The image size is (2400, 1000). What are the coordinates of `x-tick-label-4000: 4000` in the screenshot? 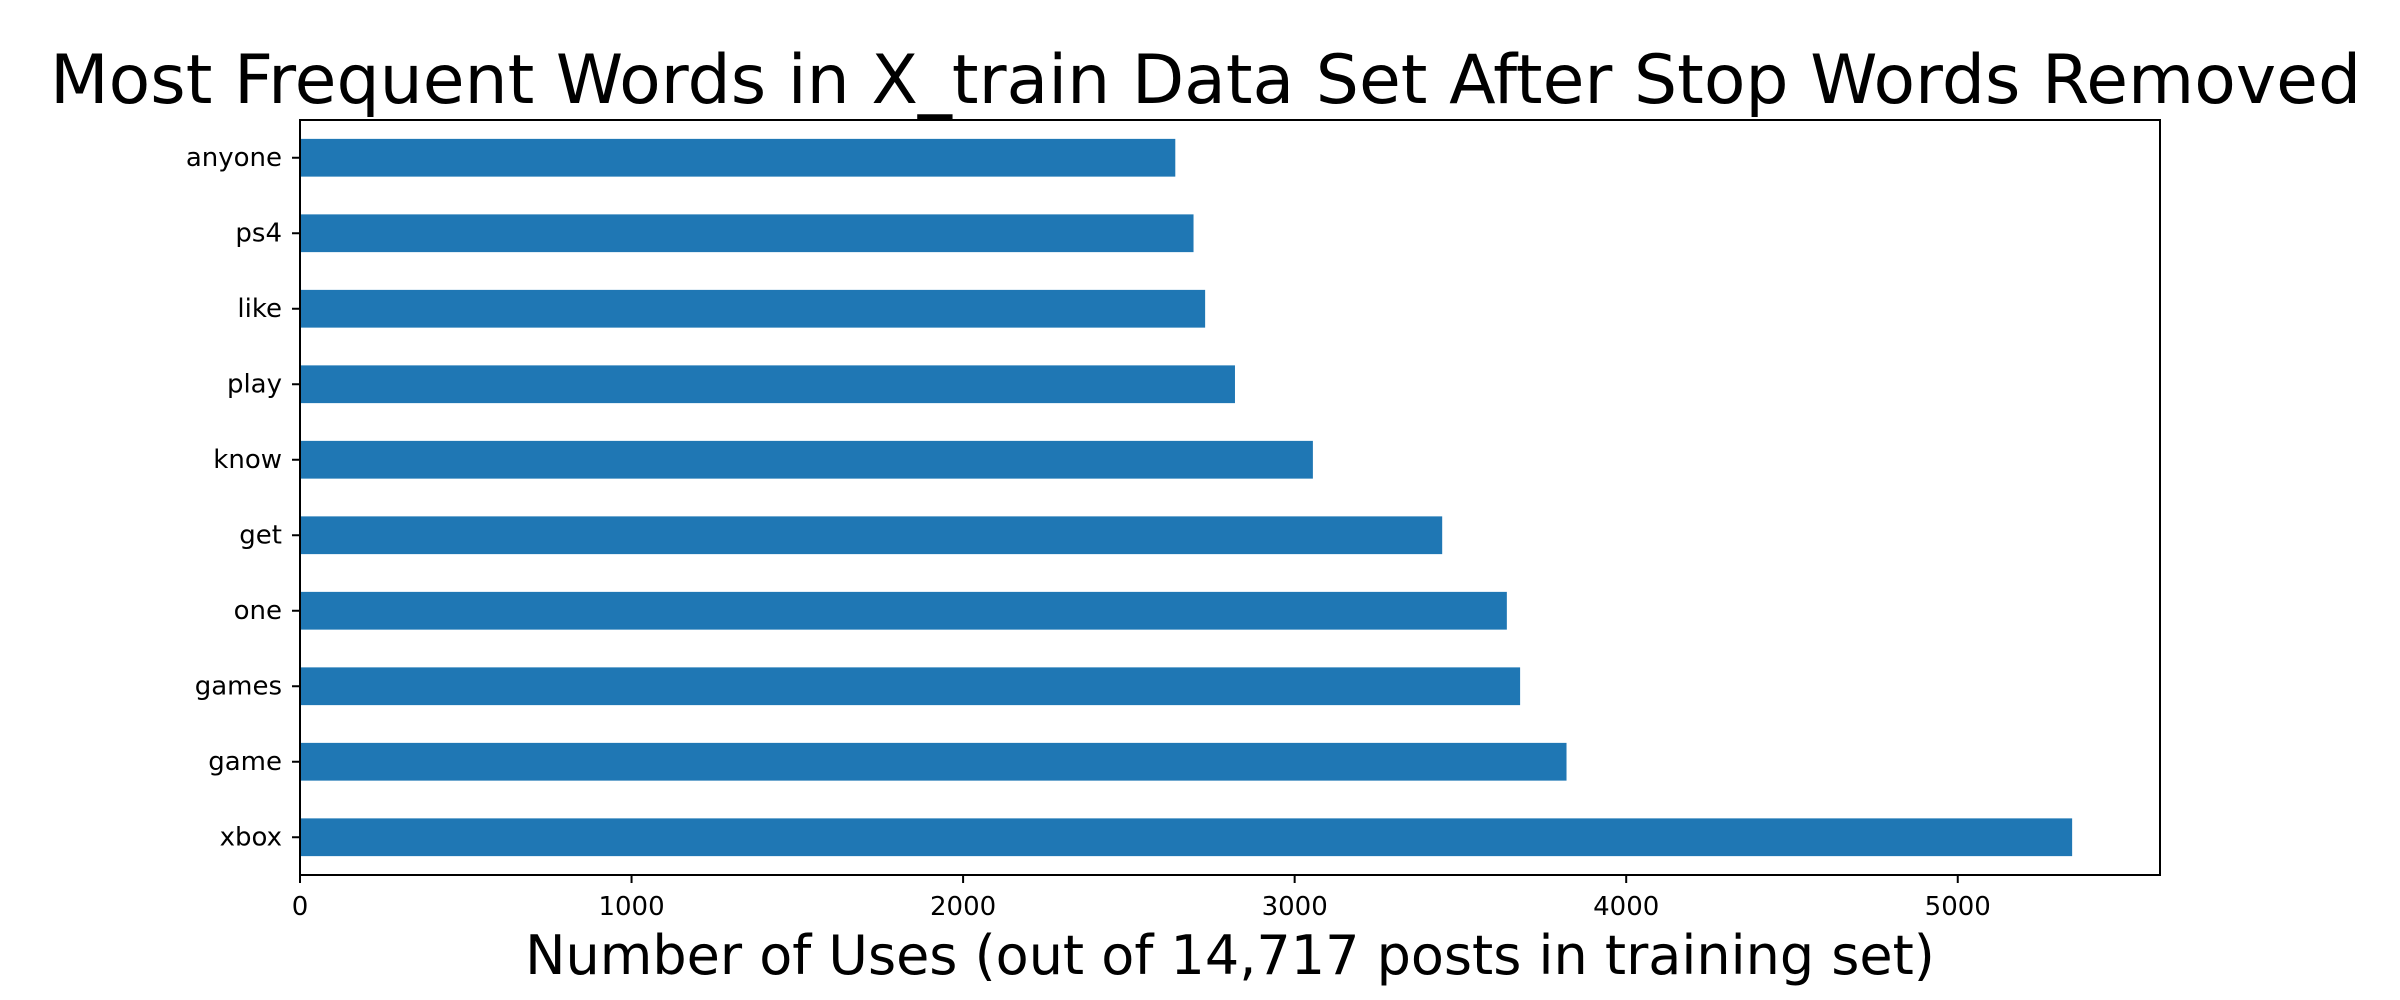 It's located at (1626, 907).